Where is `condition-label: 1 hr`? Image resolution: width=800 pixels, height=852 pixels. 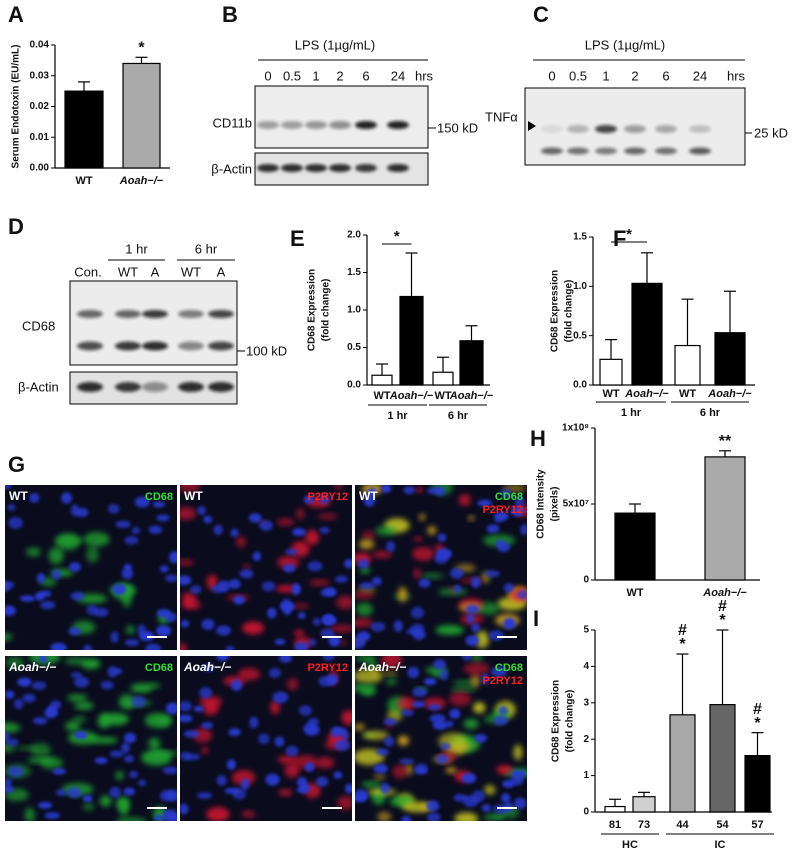 condition-label: 1 hr is located at coordinates (136, 248).